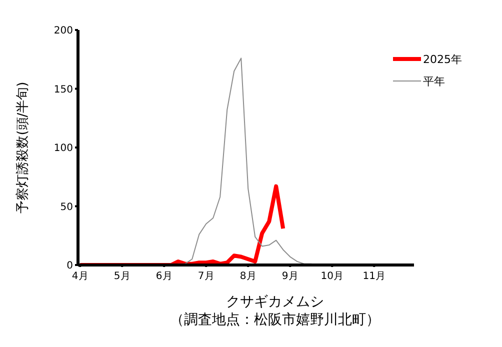 The height and width of the screenshot is (347, 502). I want to click on y-axis-title: 予察灯誘殺数(頭/半旬), so click(22, 148).